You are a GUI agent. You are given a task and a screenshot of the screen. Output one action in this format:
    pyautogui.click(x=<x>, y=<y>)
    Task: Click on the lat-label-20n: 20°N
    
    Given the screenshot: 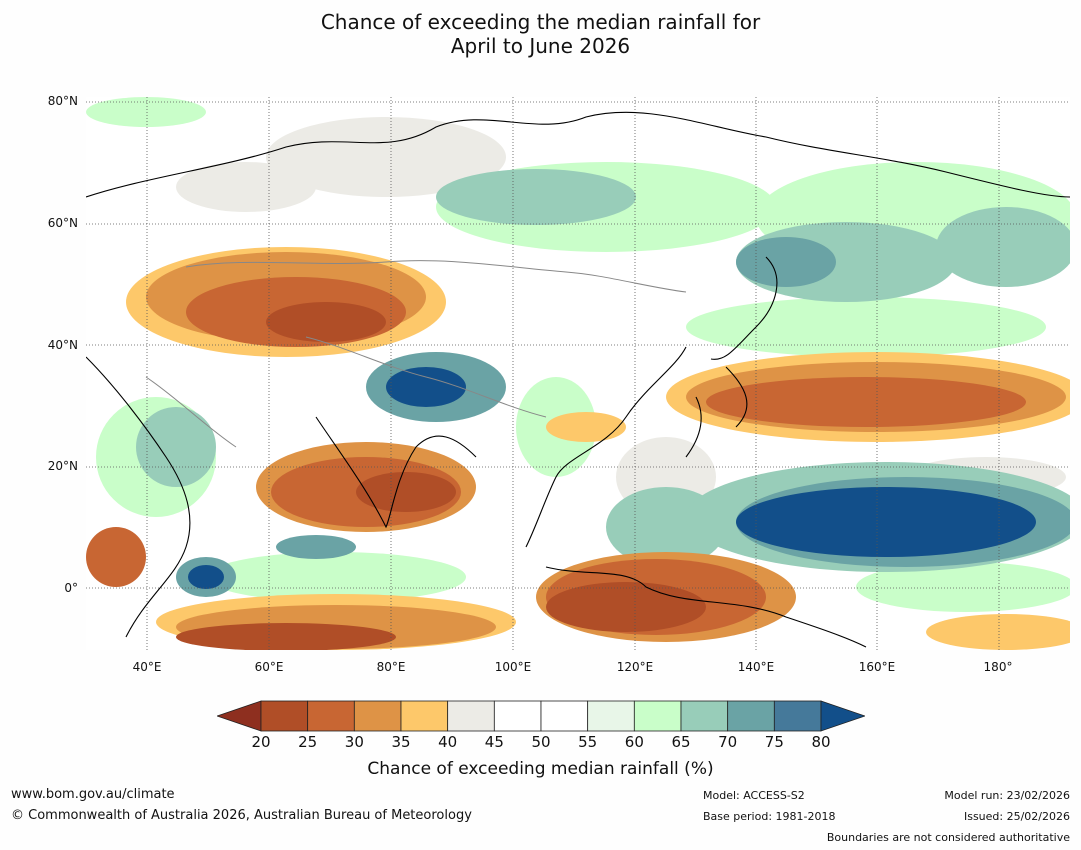 What is the action you would take?
    pyautogui.click(x=62, y=466)
    